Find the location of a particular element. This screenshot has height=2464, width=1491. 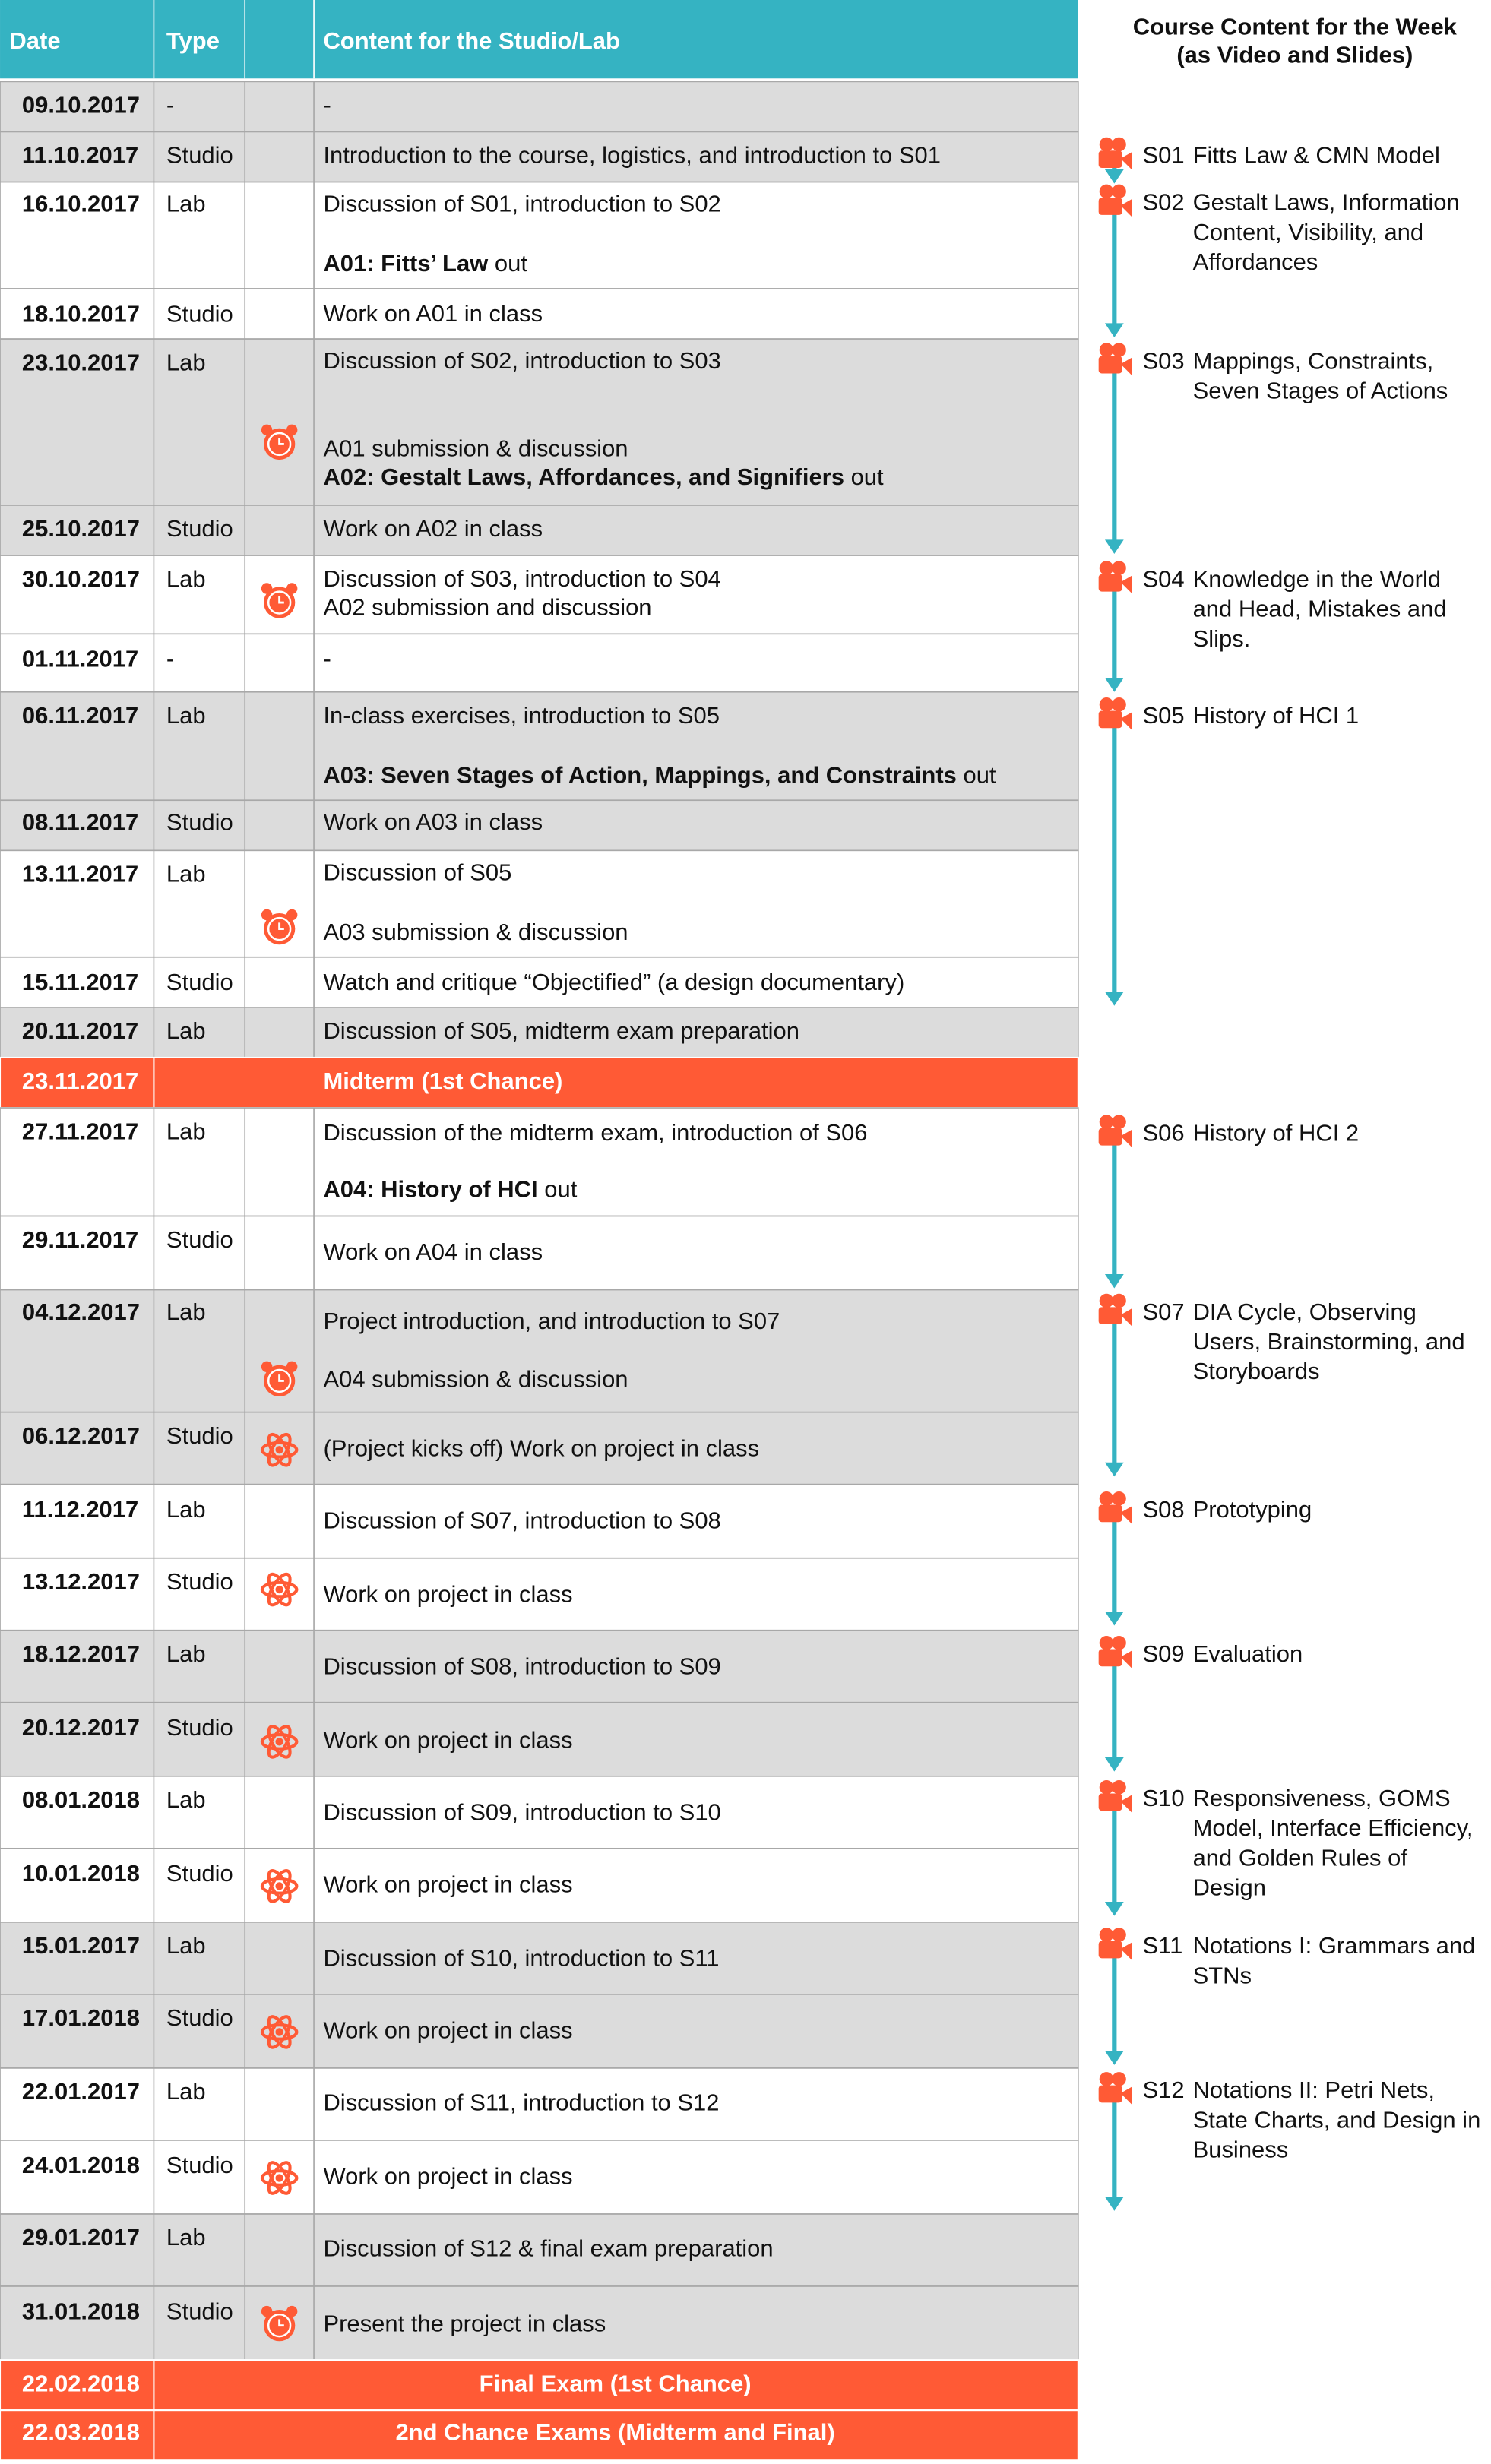

item-code: S09 is located at coordinates (1163, 1653).